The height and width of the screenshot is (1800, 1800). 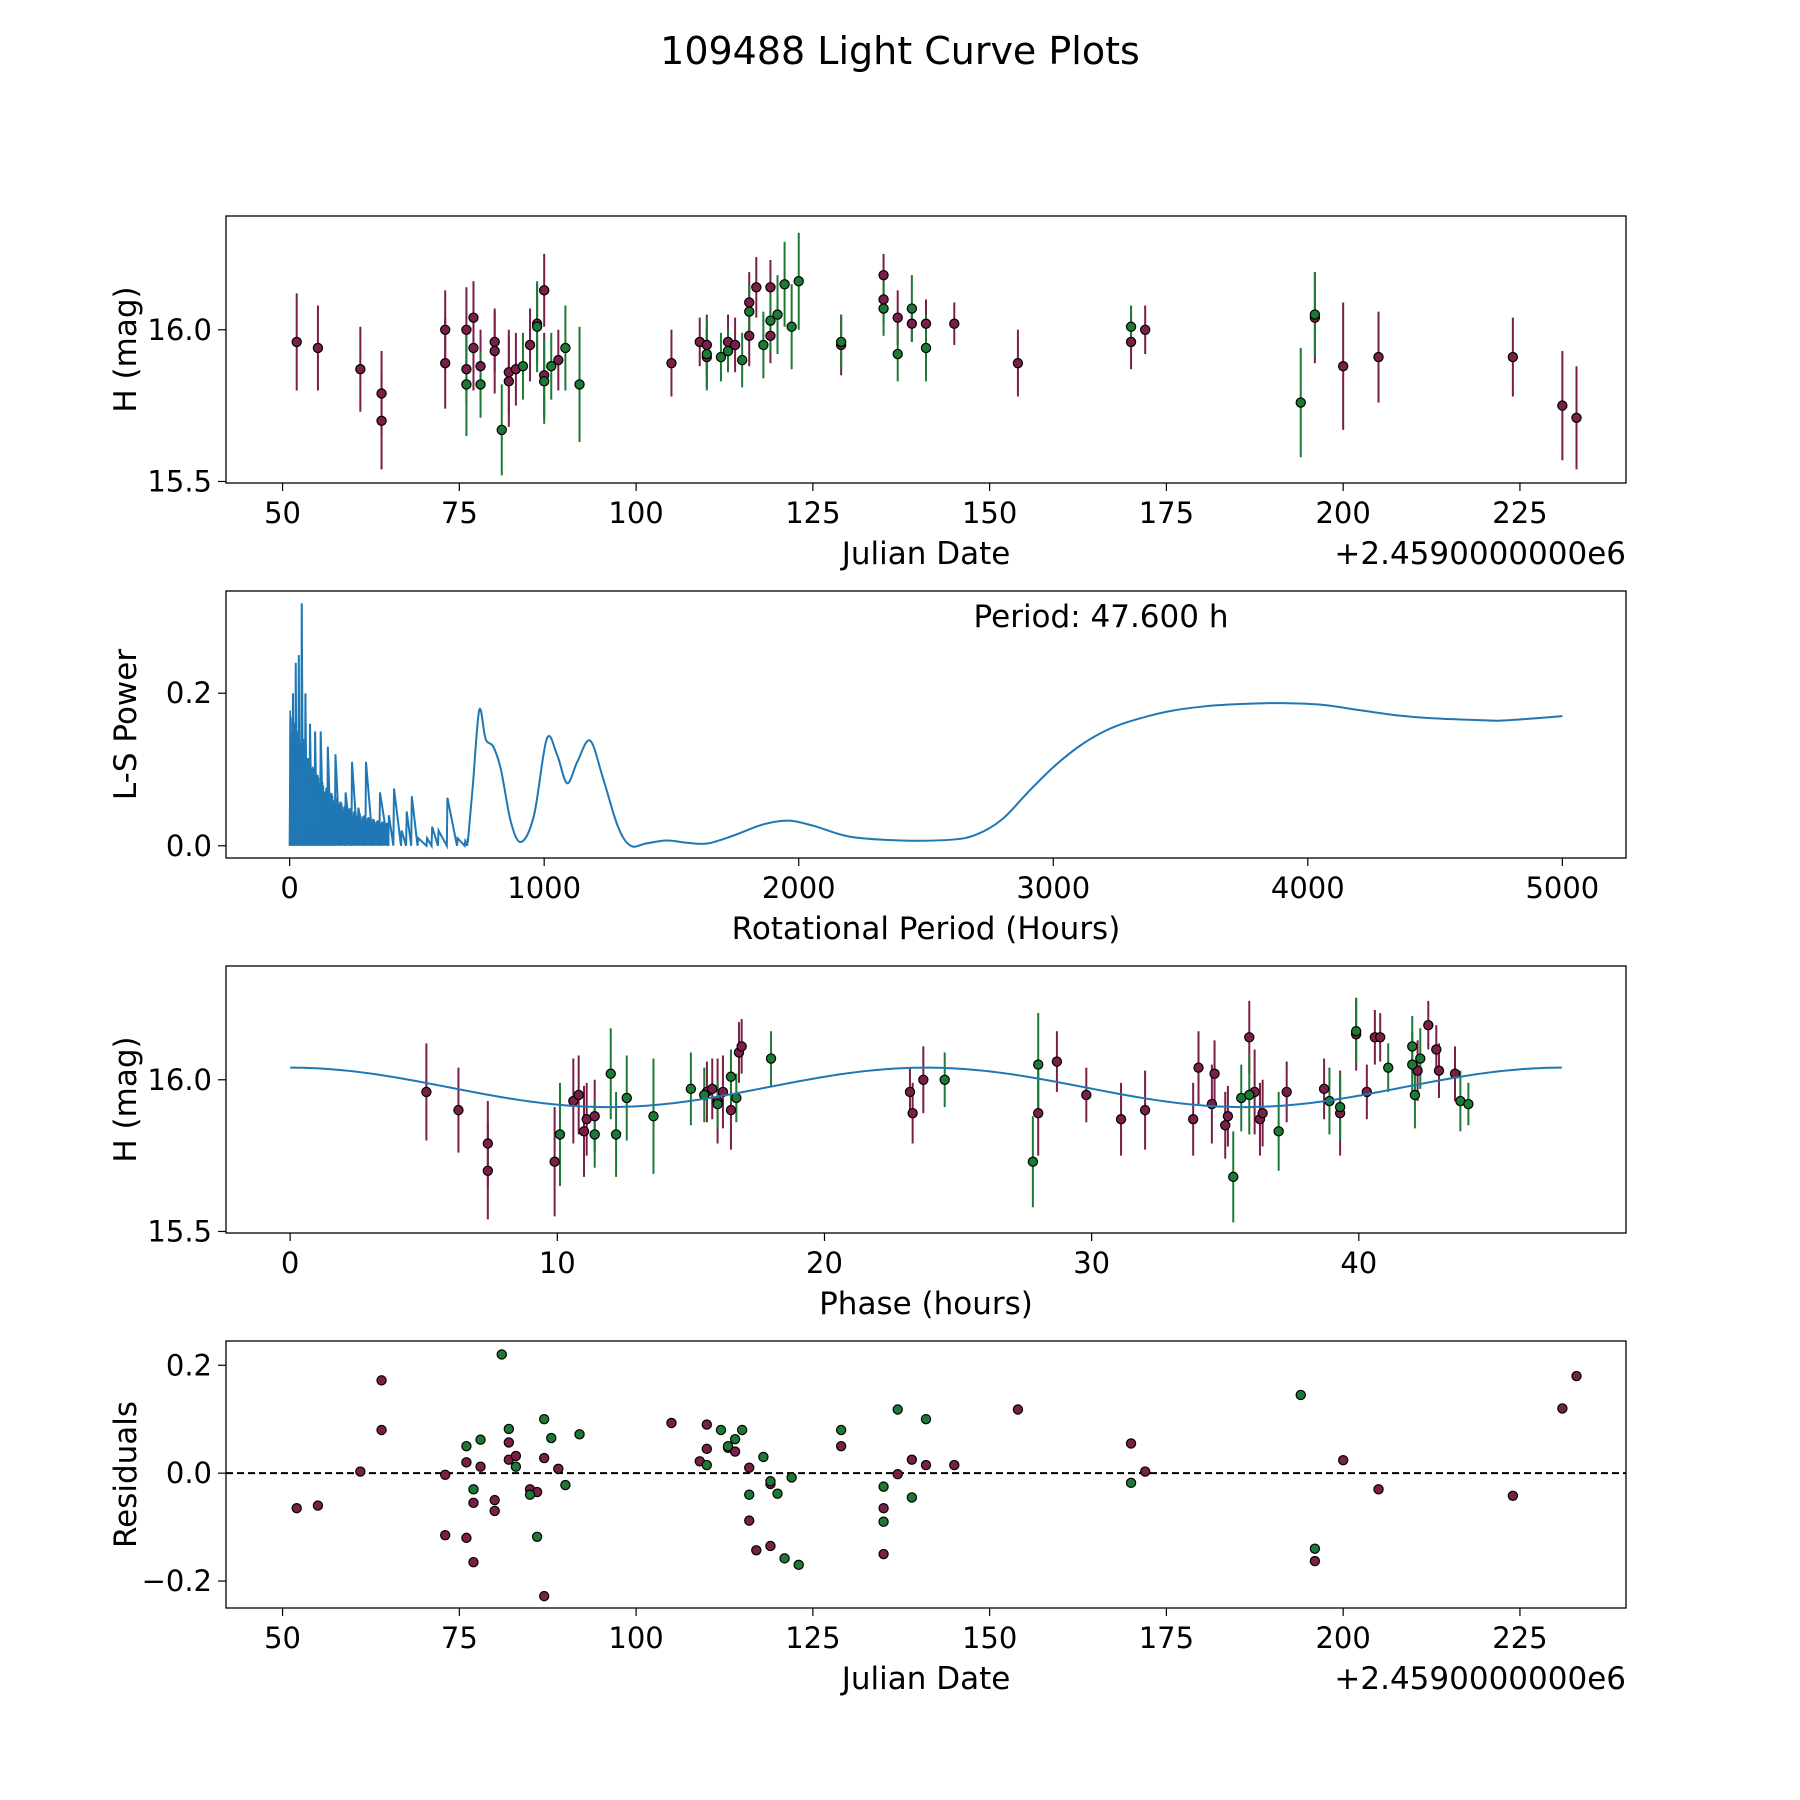 What do you see at coordinates (926, 1087) in the screenshot?
I see `model-area` at bounding box center [926, 1087].